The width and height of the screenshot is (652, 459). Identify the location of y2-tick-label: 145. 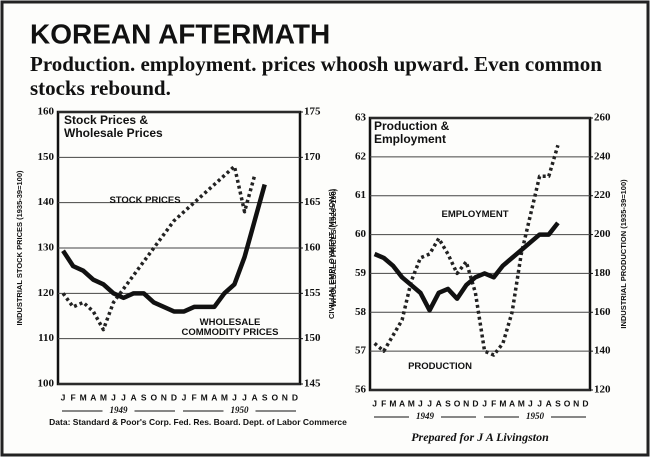
(312, 384).